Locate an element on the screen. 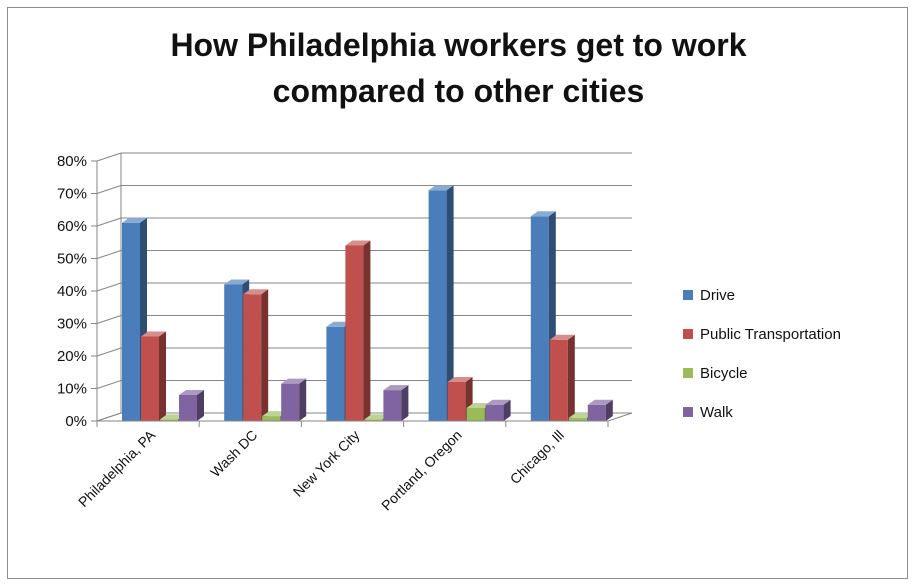 This screenshot has height=587, width=917. legend-swatch-walk is located at coordinates (688, 412).